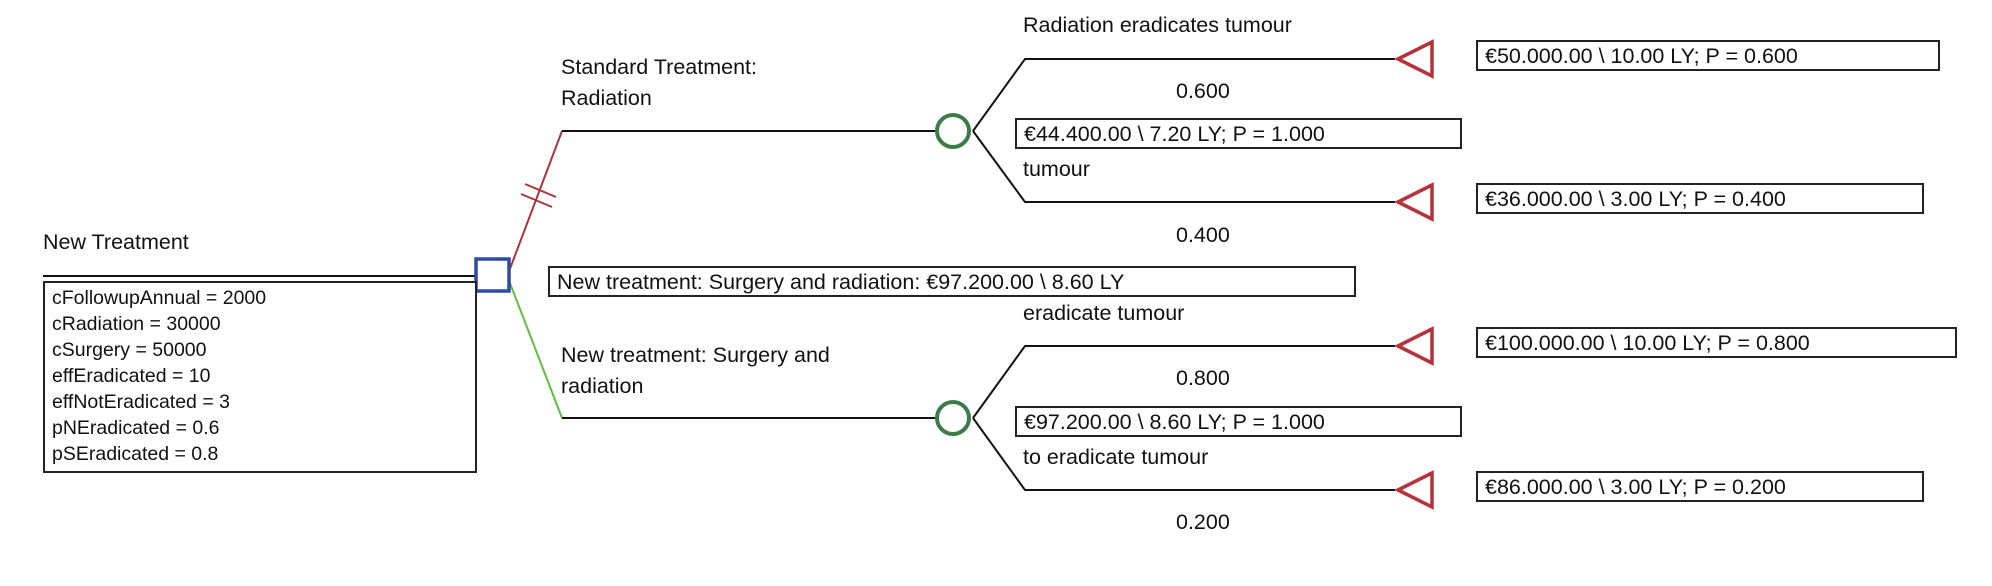  I want to click on decision-node, so click(492, 275).